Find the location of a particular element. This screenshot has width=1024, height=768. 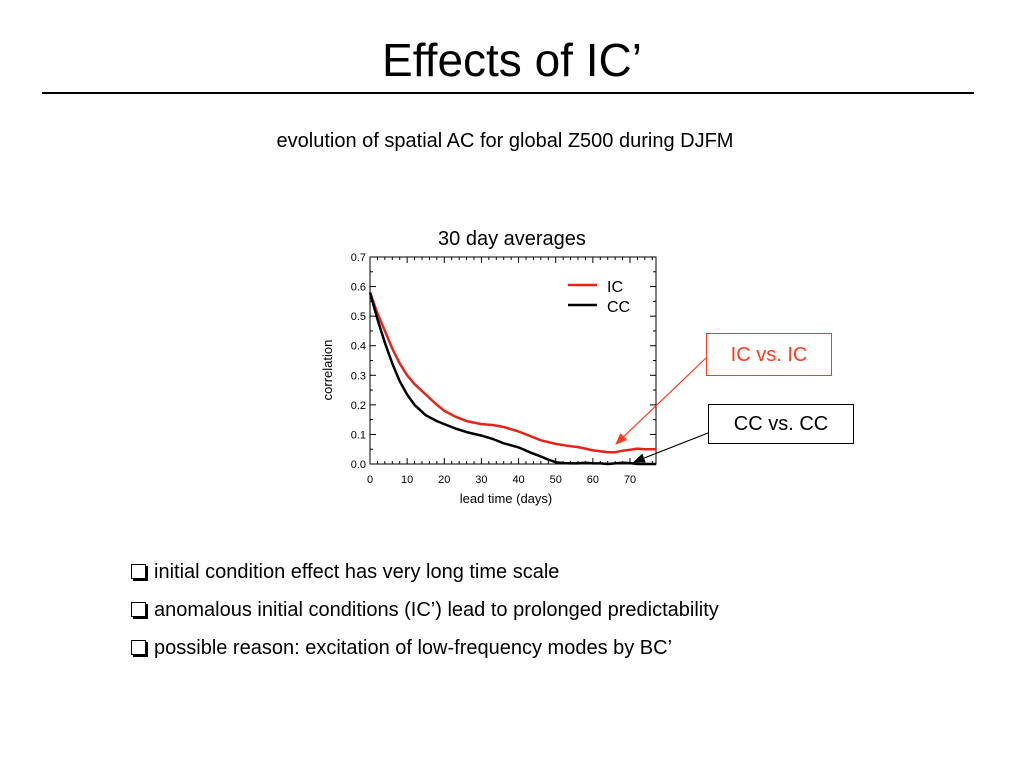

x-tick-label: 30 is located at coordinates (481, 480).